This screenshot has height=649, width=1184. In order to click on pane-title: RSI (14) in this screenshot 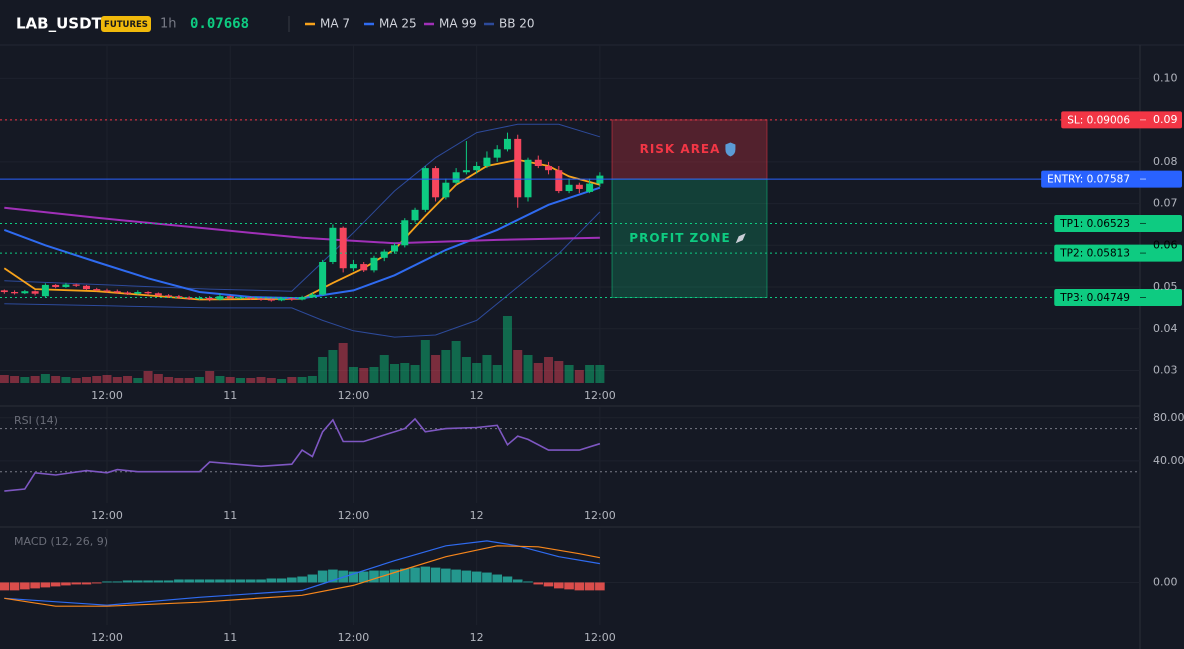, I will do `click(36, 420)`.